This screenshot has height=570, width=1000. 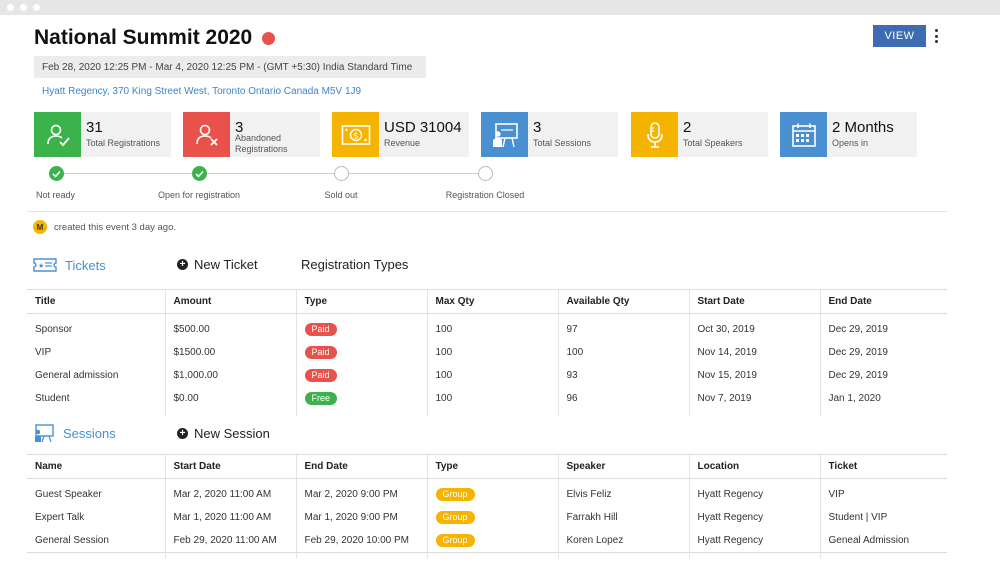 I want to click on stat-value: 31, so click(x=94, y=127).